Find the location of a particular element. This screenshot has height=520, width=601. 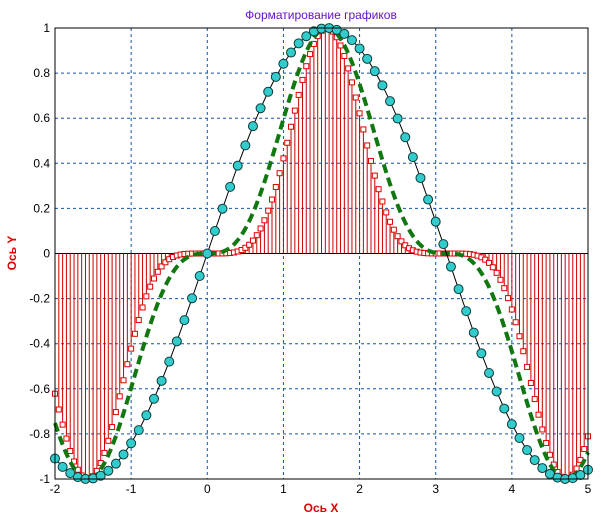

y-tick-labels: -1 -0.8 -0.6 -0.4 -0.2 0 0.2 0.4 0.6 0.8 1 is located at coordinates (39, 253).